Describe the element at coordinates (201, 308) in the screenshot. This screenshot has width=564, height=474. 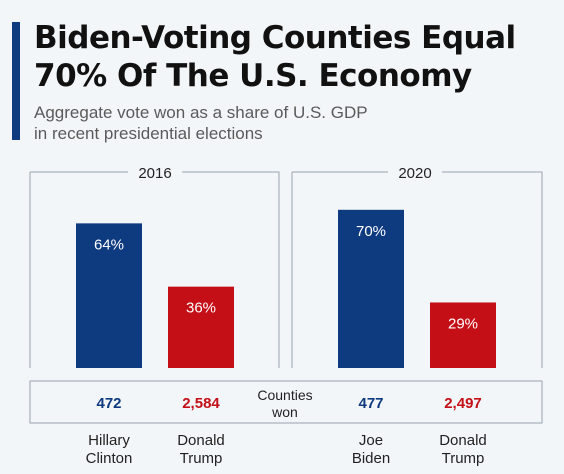
I see `bar-value-donald-trump-2016: 36%` at that location.